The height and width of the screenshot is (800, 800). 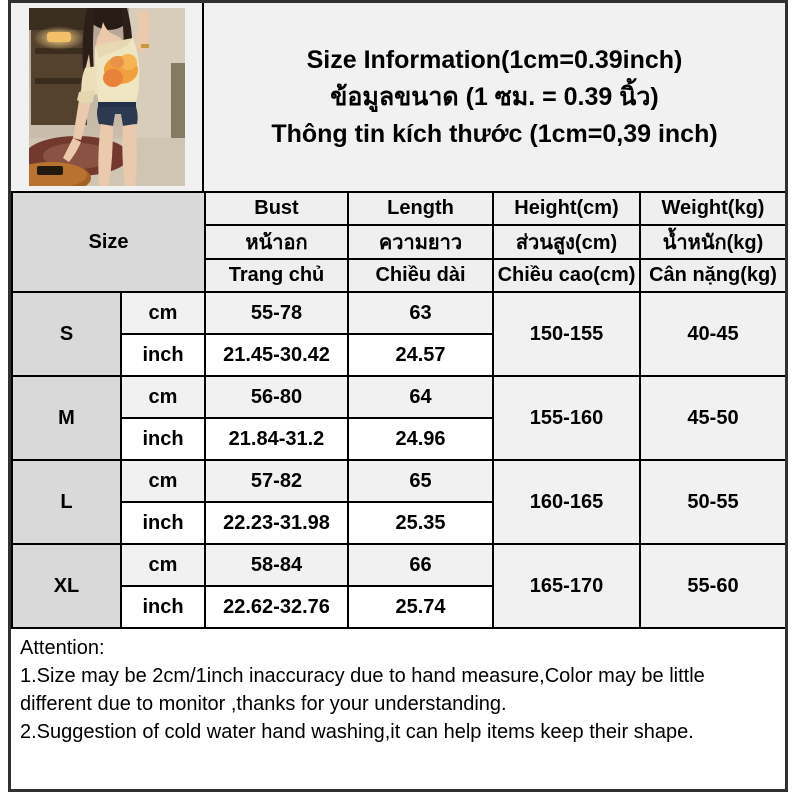 I want to click on l-length-cm: 65, so click(x=420, y=481).